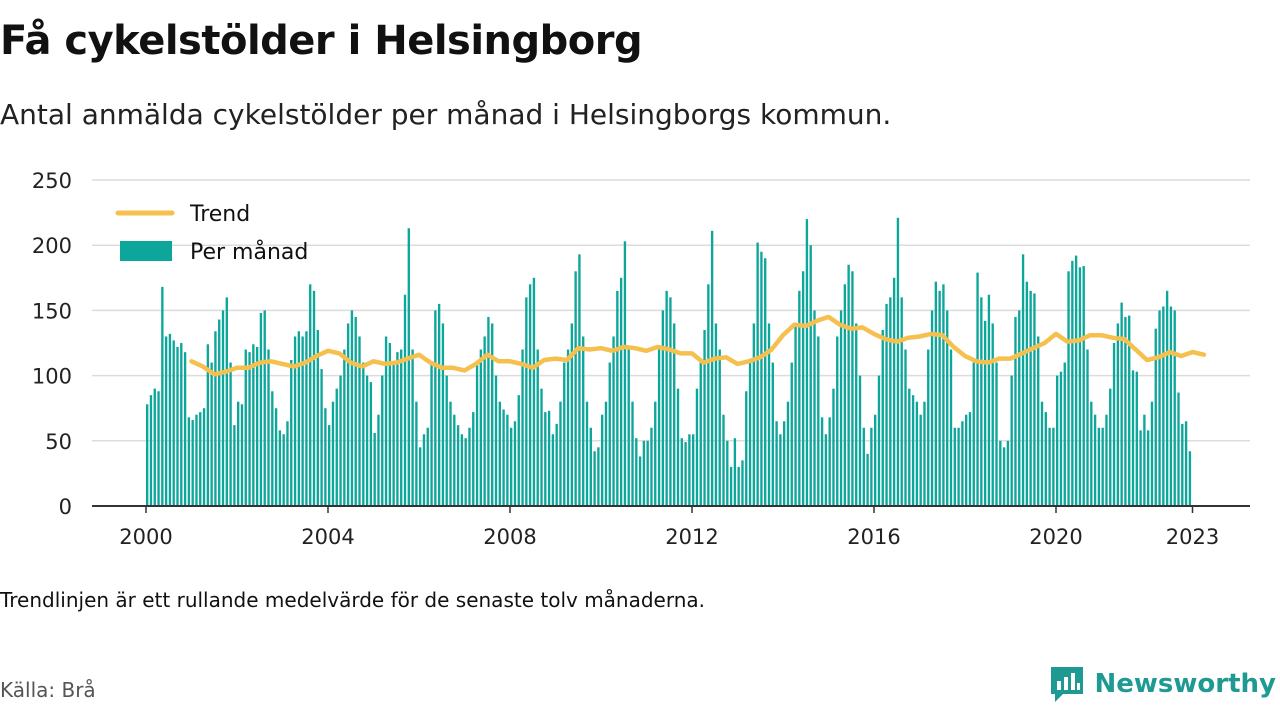 The height and width of the screenshot is (720, 1280). I want to click on x-tick-label: 2004, so click(327, 537).